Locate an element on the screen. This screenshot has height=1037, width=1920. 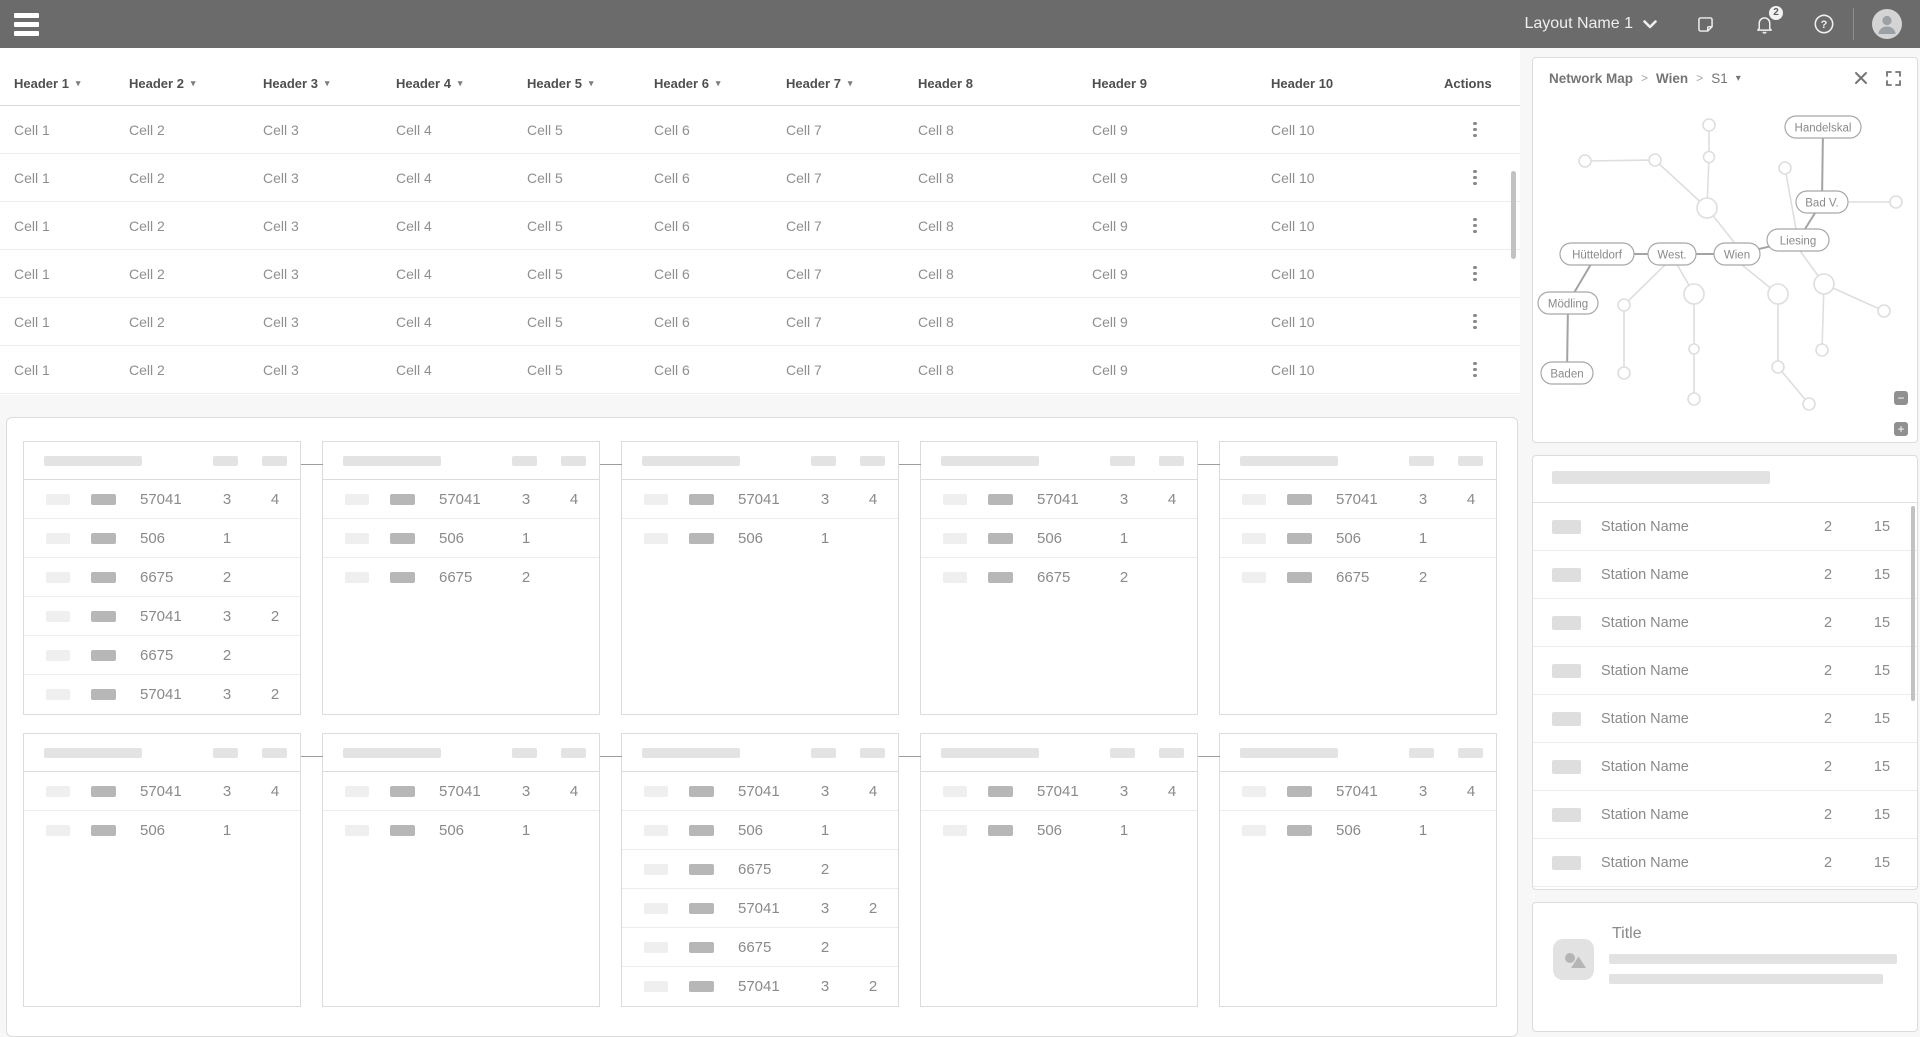
station-pill: Liesing is located at coordinates (1798, 240).